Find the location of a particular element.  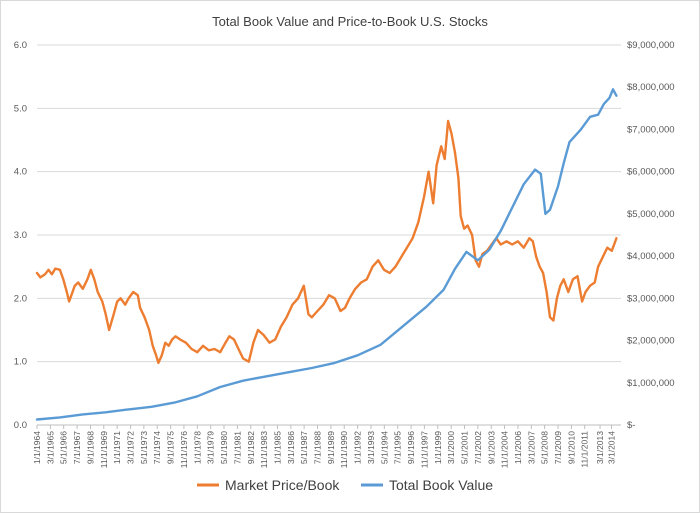

y-right-tick-label: $9,000,000 is located at coordinates (651, 45).